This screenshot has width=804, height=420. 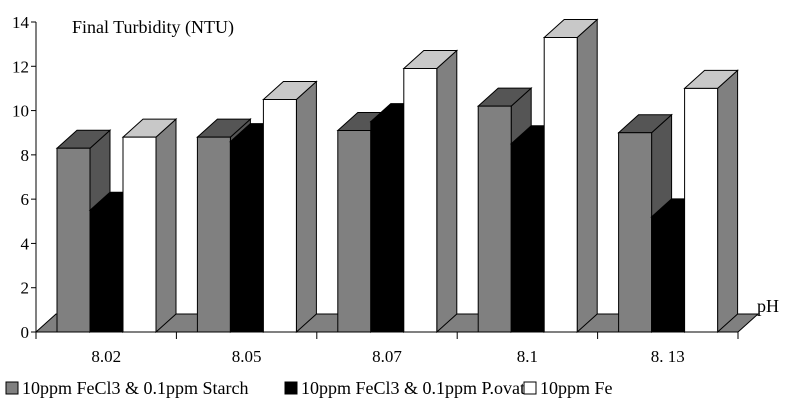 I want to click on y-tick-label: 6, so click(x=25, y=199).